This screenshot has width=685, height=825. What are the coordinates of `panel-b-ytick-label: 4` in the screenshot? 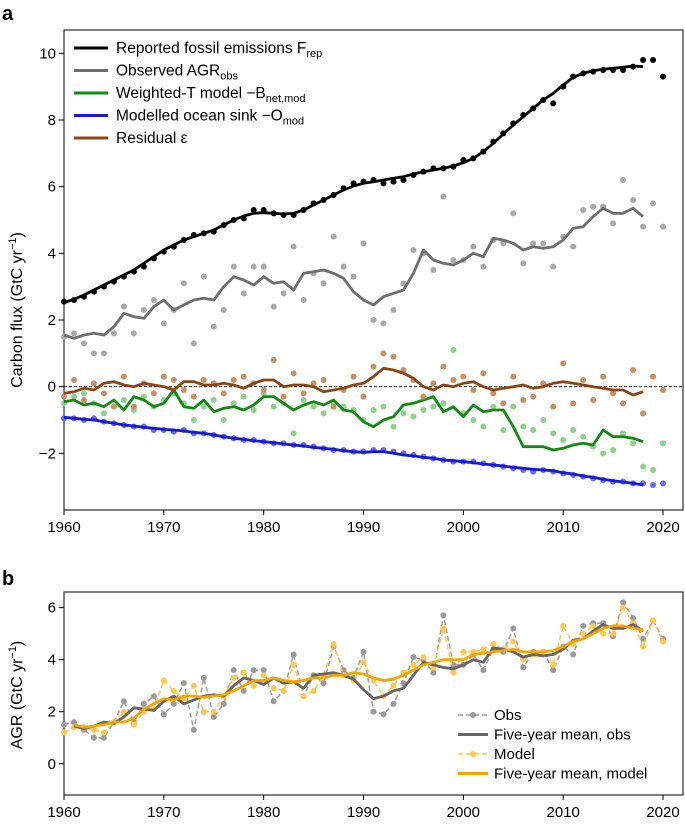 It's located at (52, 660).